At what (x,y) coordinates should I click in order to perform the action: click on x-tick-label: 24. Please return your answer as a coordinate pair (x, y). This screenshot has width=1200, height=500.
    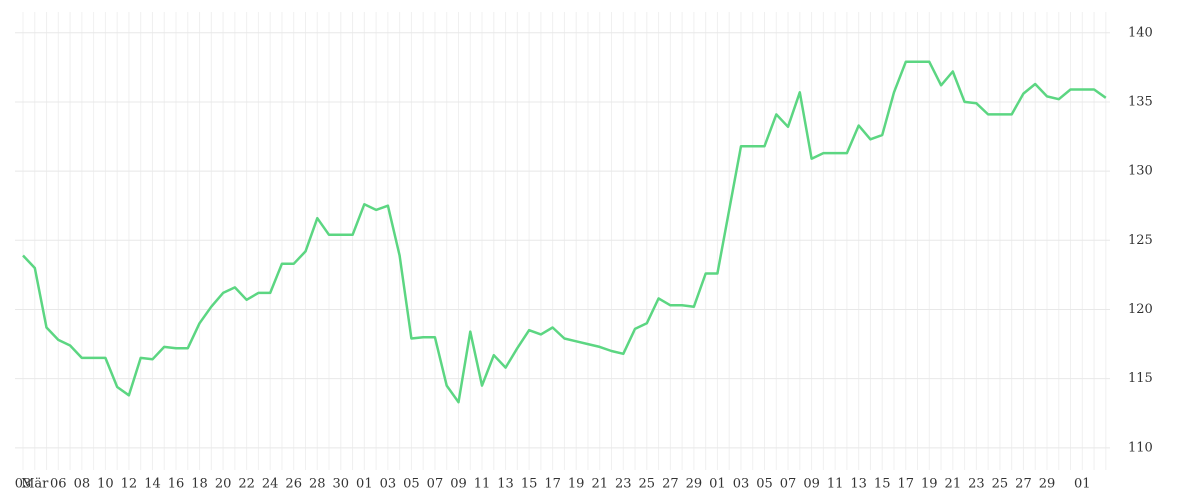
    Looking at the image, I should click on (270, 484).